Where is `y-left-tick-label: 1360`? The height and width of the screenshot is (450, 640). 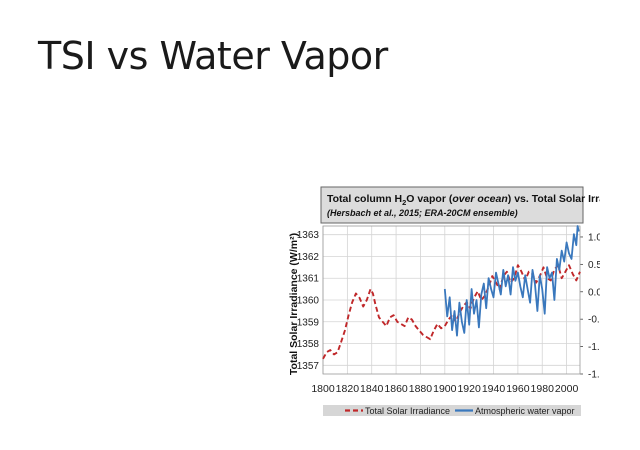
y-left-tick-label: 1360 is located at coordinates (308, 301).